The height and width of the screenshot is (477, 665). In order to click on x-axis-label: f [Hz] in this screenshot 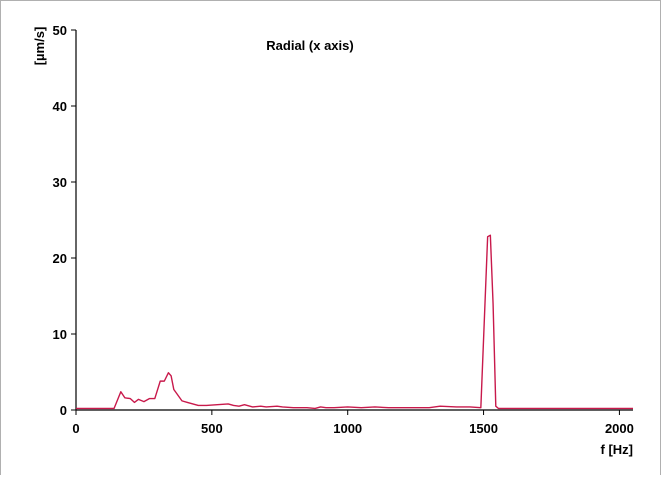, I will do `click(617, 449)`.